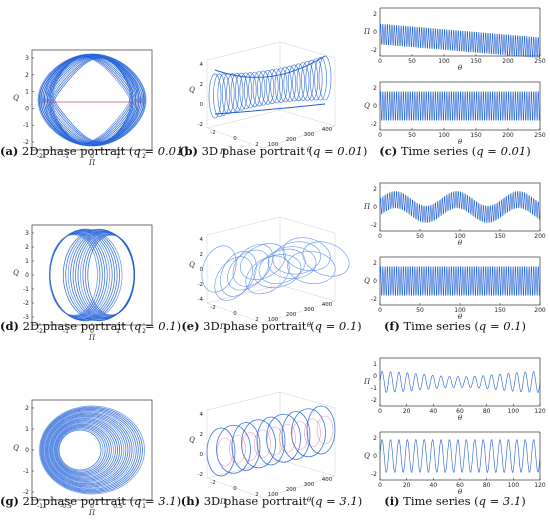 Image resolution: width=550 pixels, height=527 pixels. What do you see at coordinates (388, 151) in the screenshot?
I see `caption-letter: (c)` at bounding box center [388, 151].